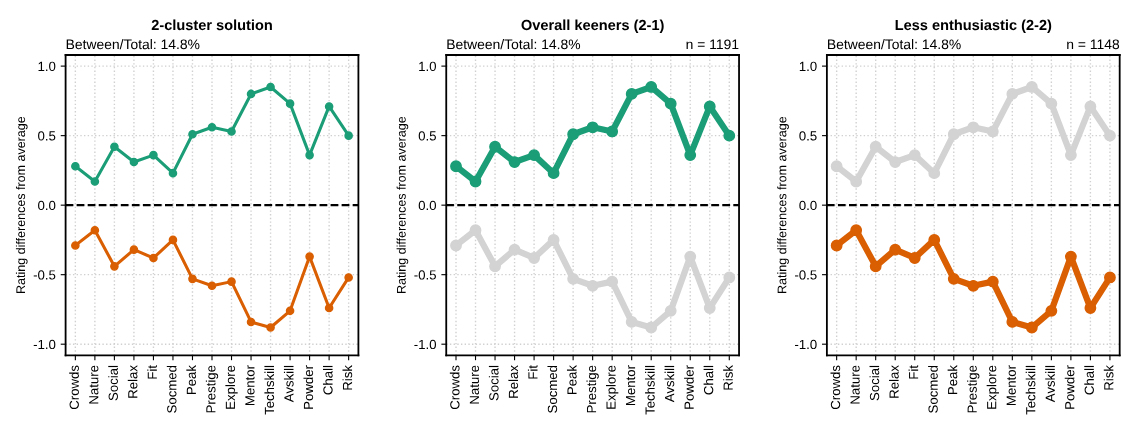  I want to click on text: n = 1191, so click(712, 44).